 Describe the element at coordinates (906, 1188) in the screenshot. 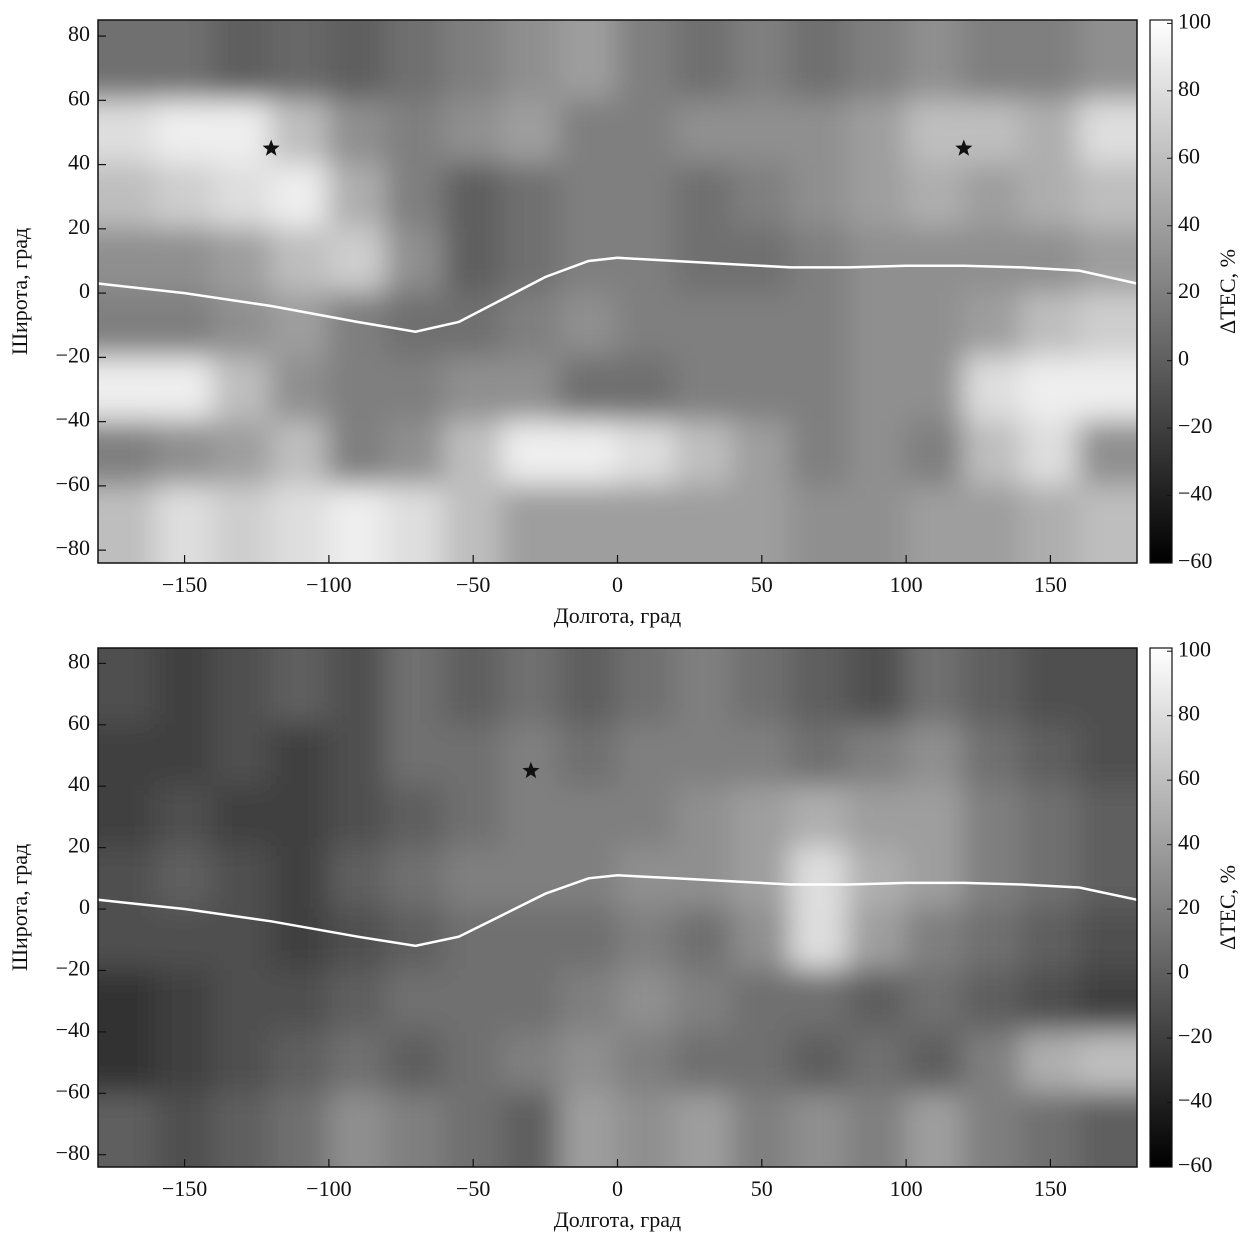

I see `x-tick-label: 100` at that location.